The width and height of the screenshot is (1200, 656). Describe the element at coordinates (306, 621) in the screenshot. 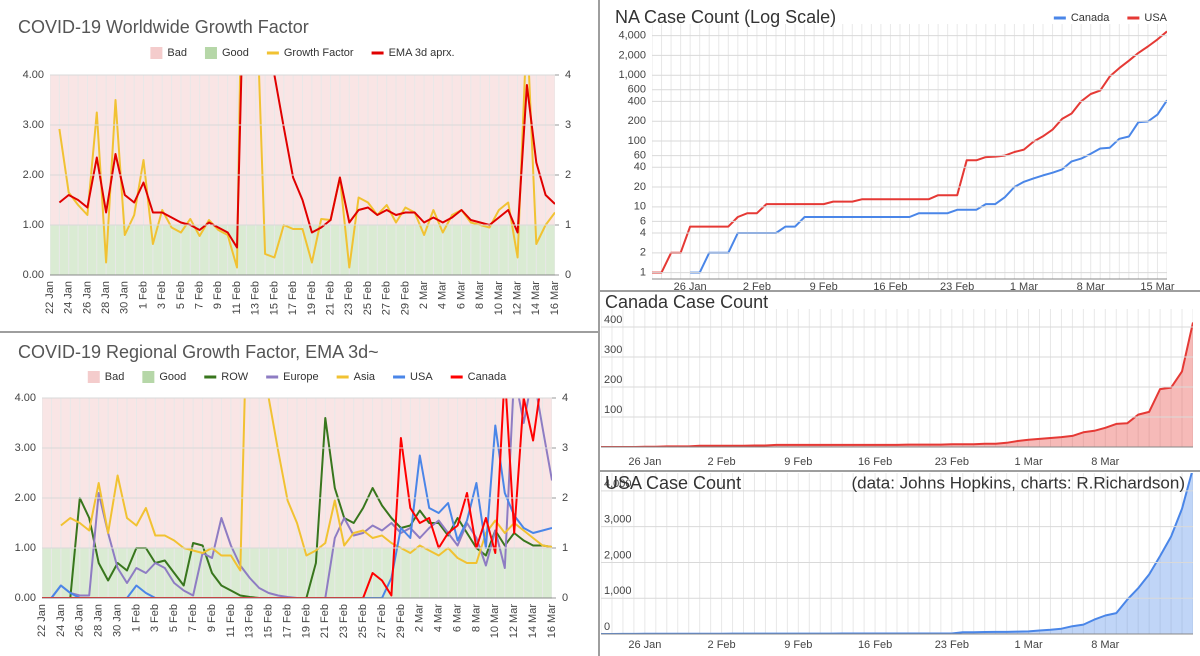

I see `x-tick-label: 19 Feb` at that location.